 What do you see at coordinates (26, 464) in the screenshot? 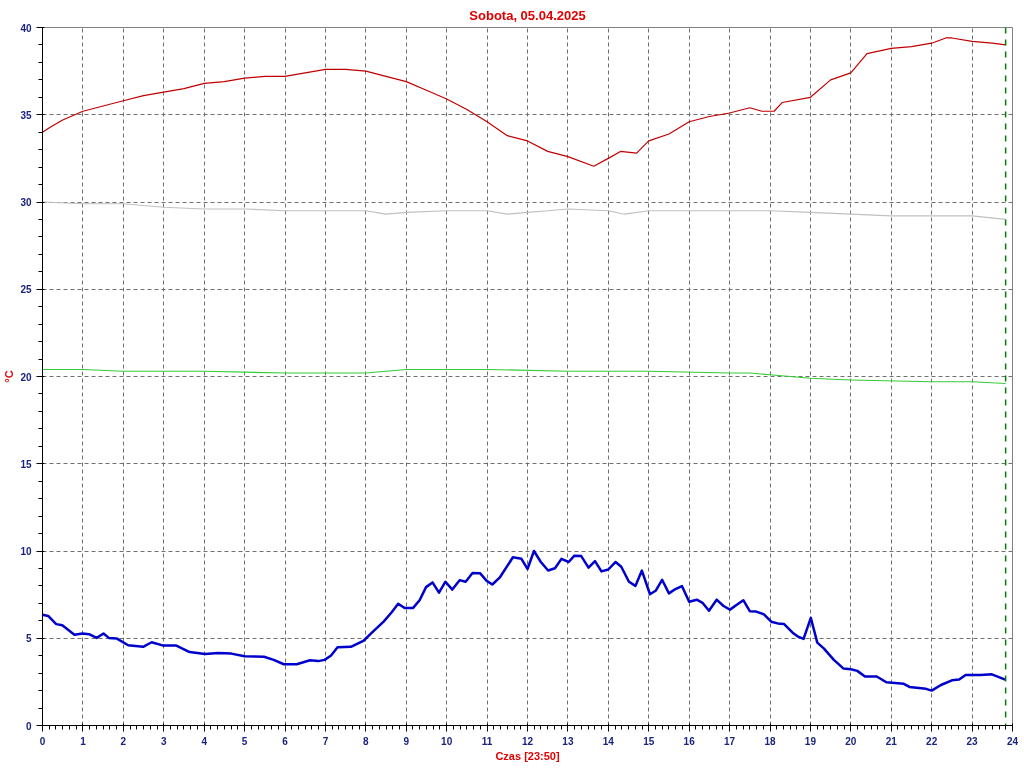
I see `y-tick-label: 15` at bounding box center [26, 464].